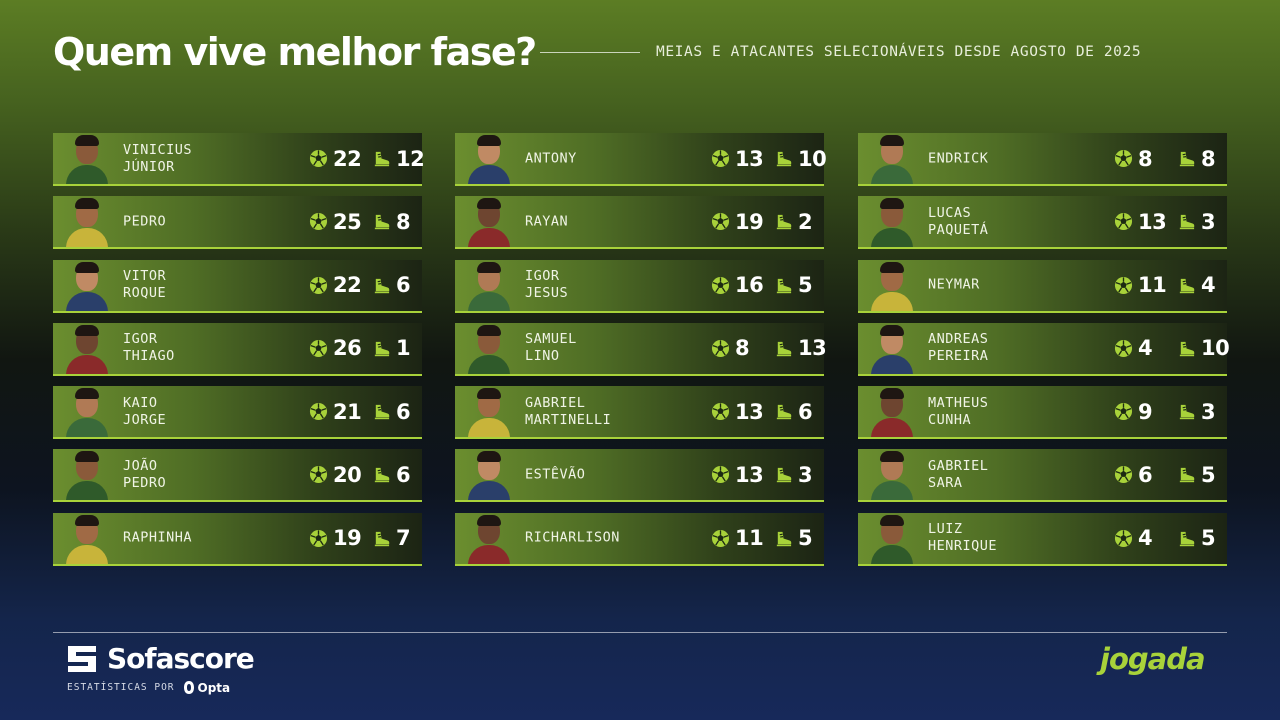  I want to click on player-name-line: RAYAN, so click(547, 221).